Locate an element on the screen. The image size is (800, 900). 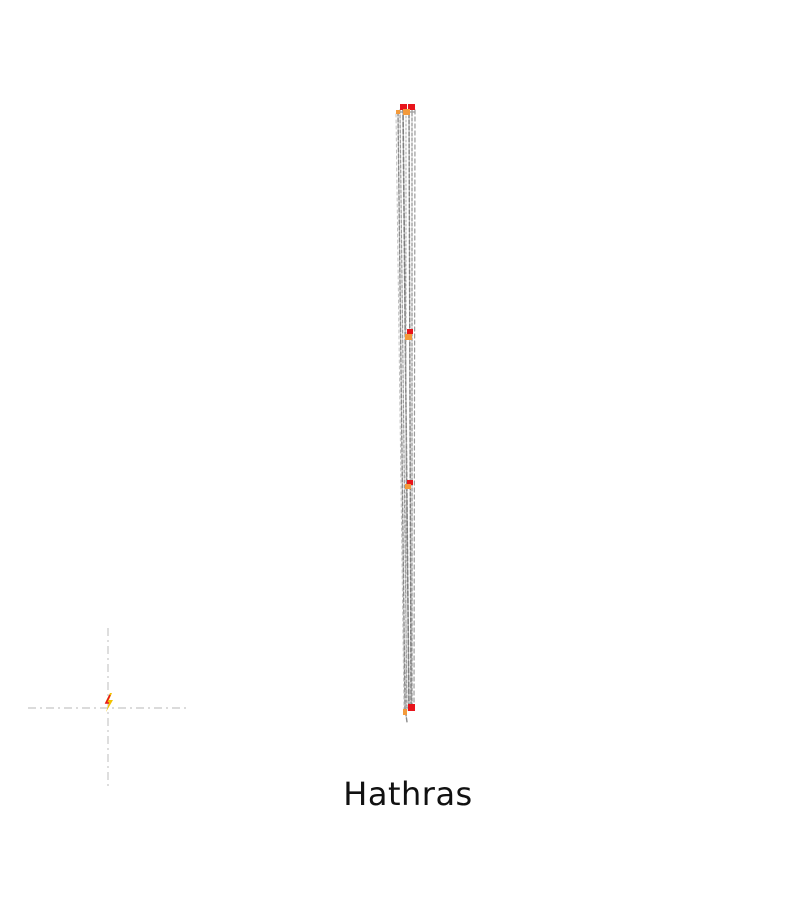
place-name-label: Hathras is located at coordinates (408, 794).